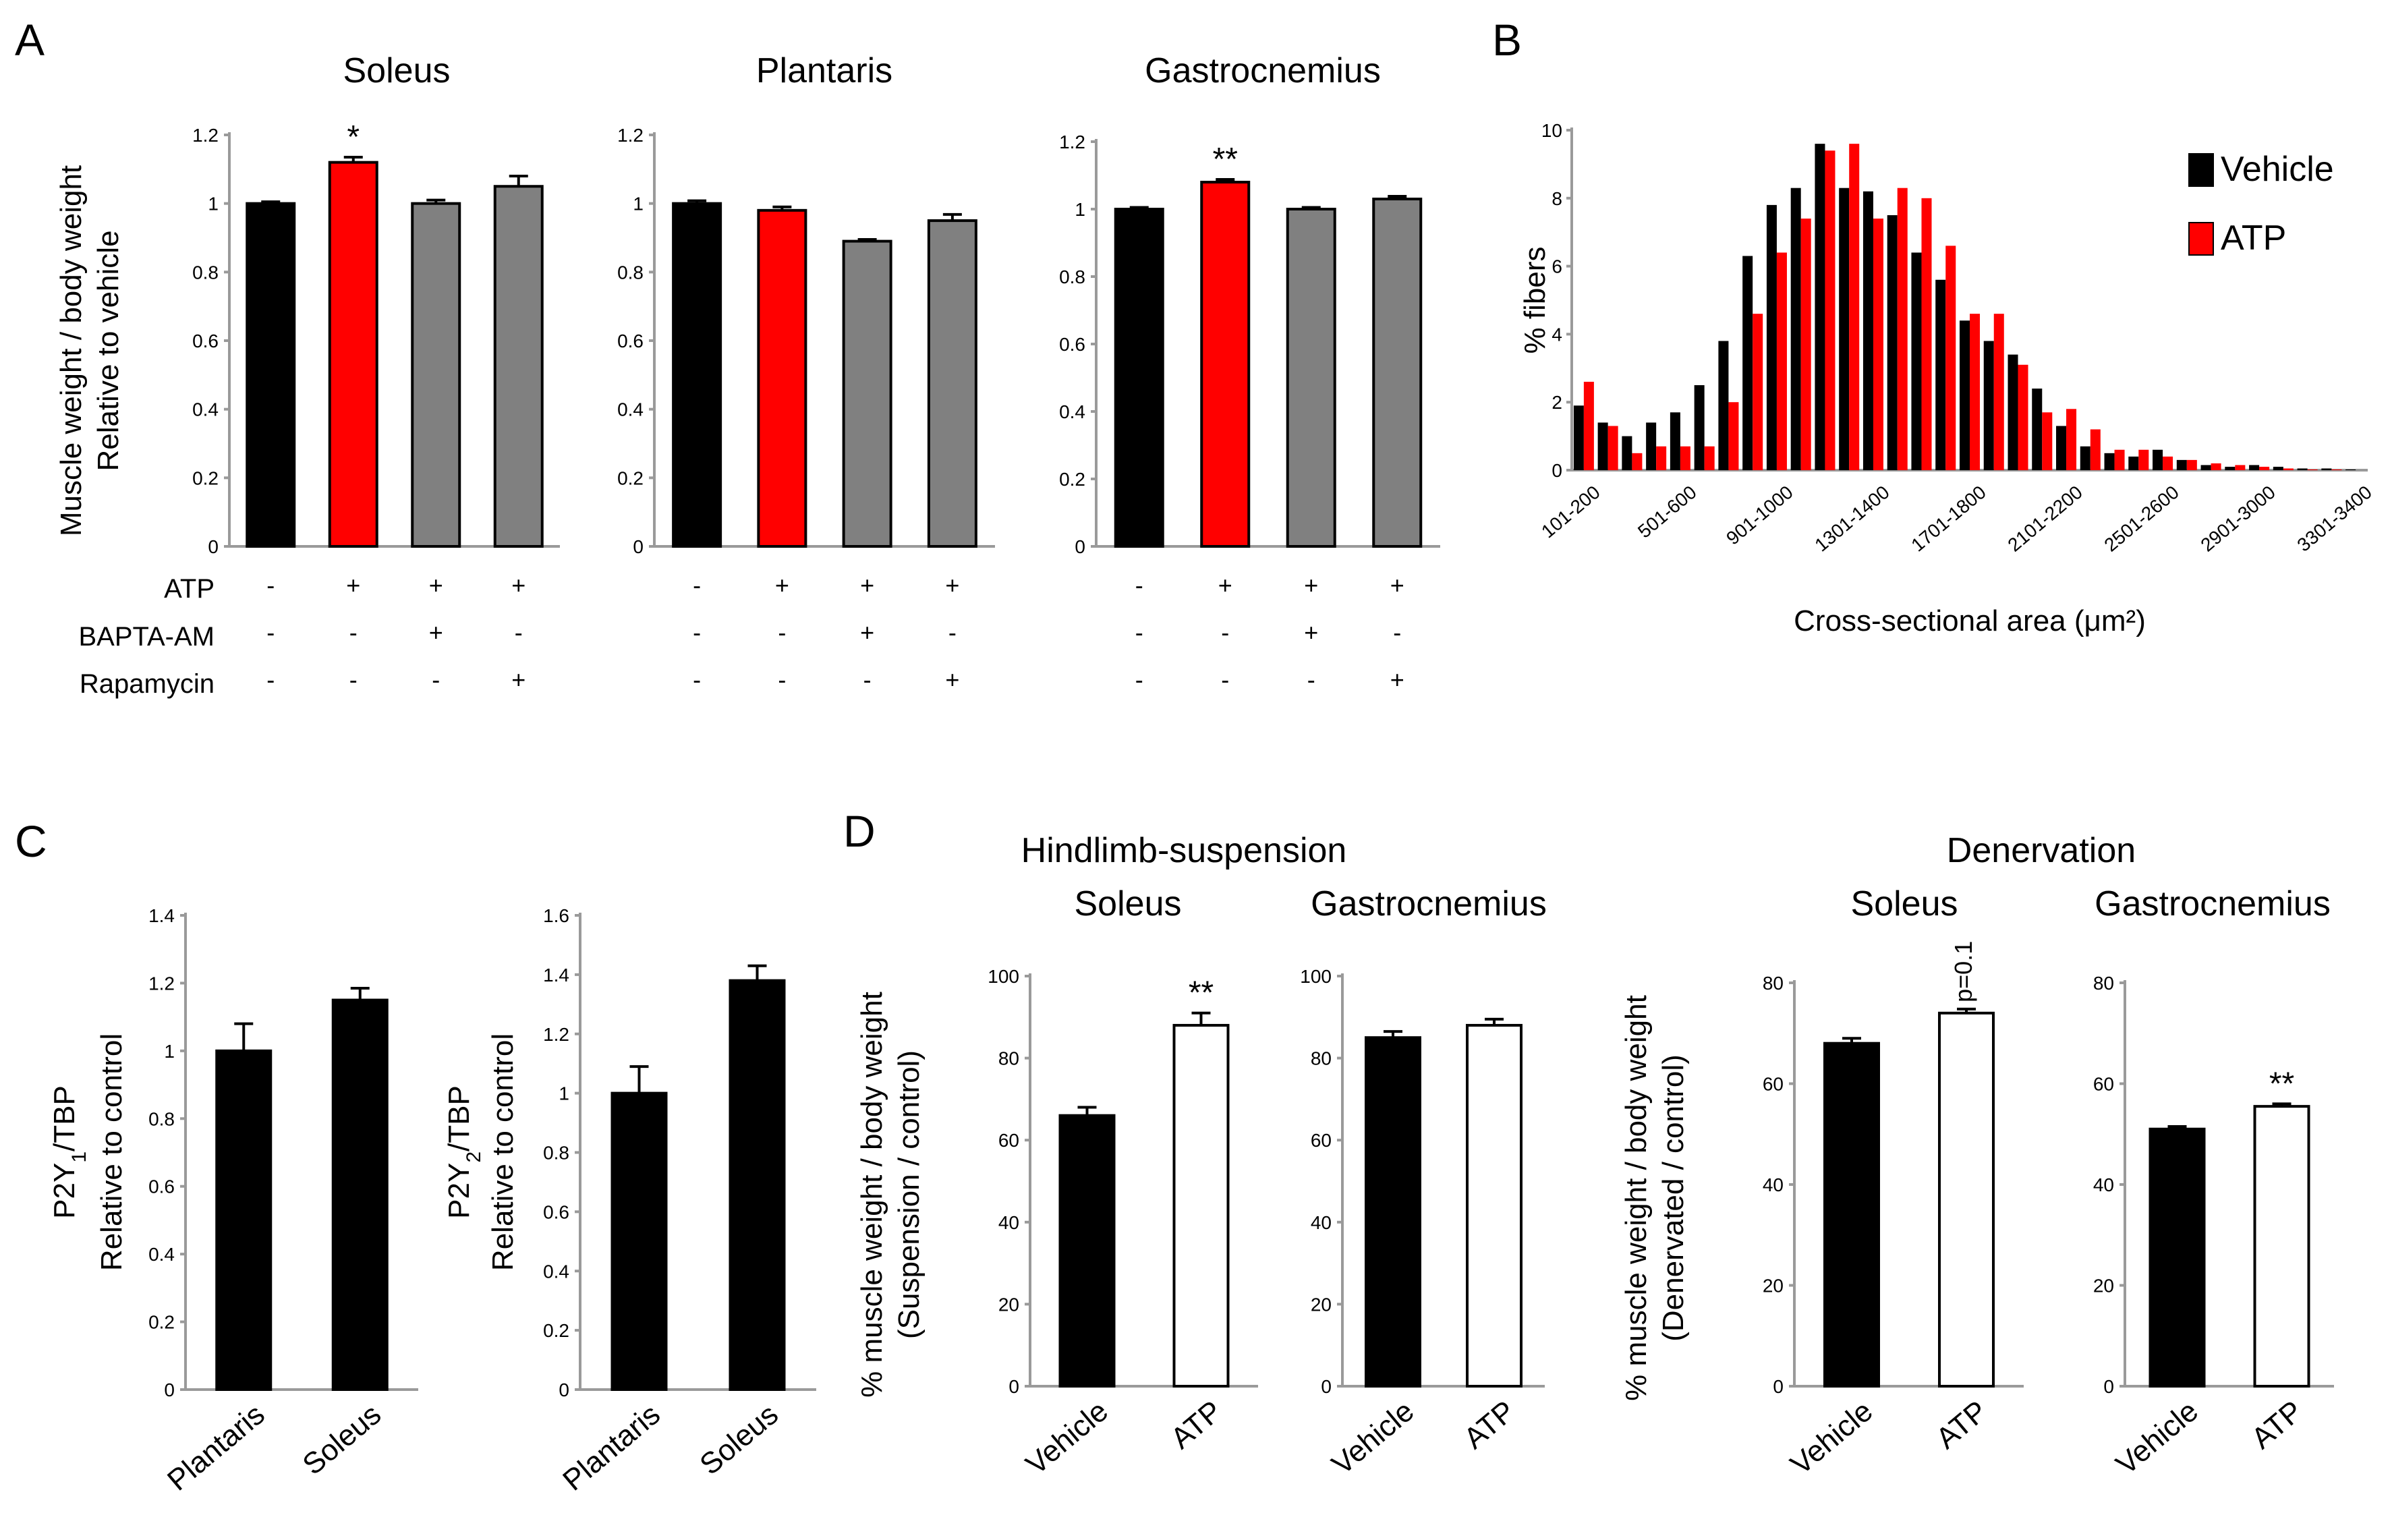  What do you see at coordinates (69, 1152) in the screenshot?
I see `y-axis-title-line1: P2Y1/TBP` at bounding box center [69, 1152].